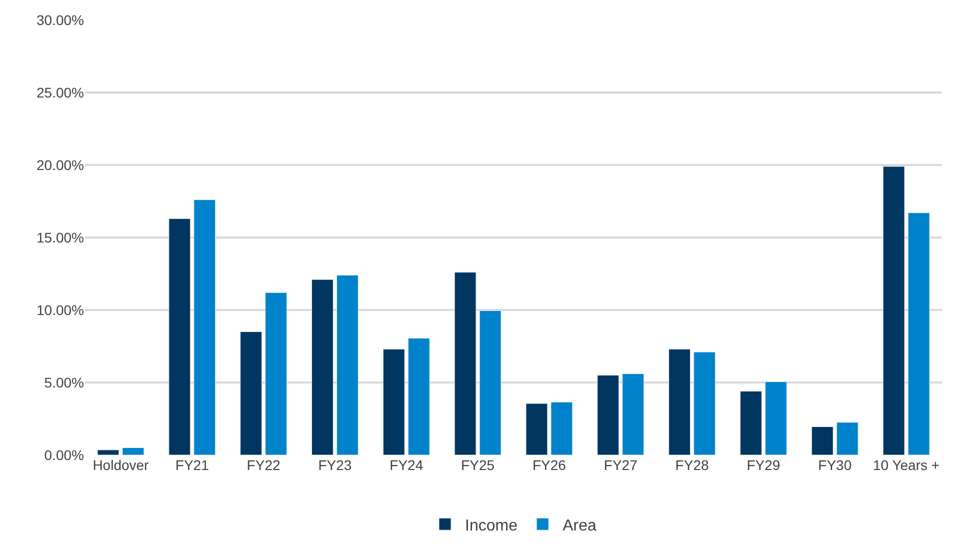  I want to click on x-tick-label: FY29, so click(763, 465).